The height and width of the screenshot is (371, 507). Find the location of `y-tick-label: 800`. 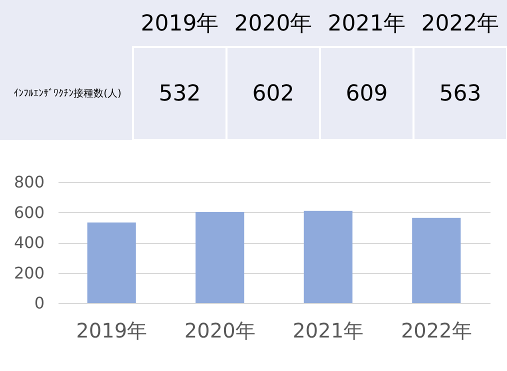

y-tick-label: 800 is located at coordinates (29, 182).